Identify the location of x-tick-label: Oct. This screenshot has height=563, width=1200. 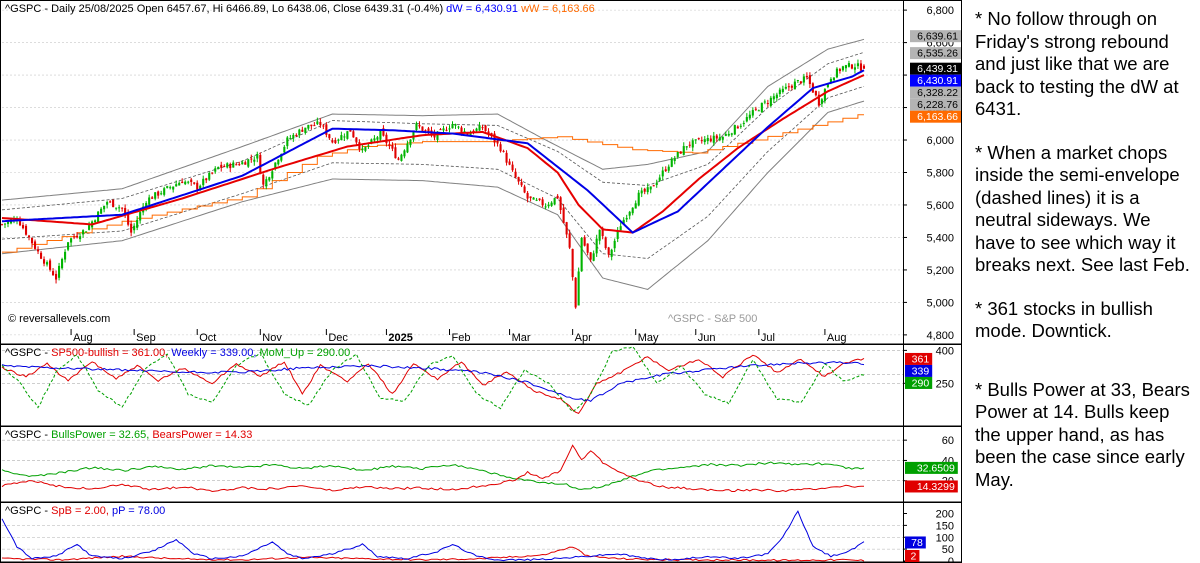
(207, 338).